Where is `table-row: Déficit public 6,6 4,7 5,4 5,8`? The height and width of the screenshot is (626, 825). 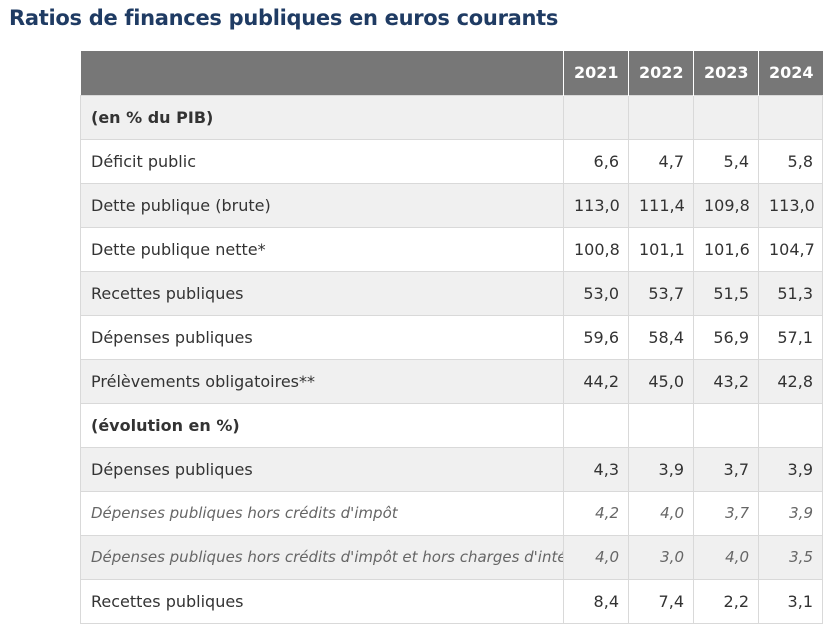
table-row: Déficit public 6,6 4,7 5,4 5,8 is located at coordinates (451, 161).